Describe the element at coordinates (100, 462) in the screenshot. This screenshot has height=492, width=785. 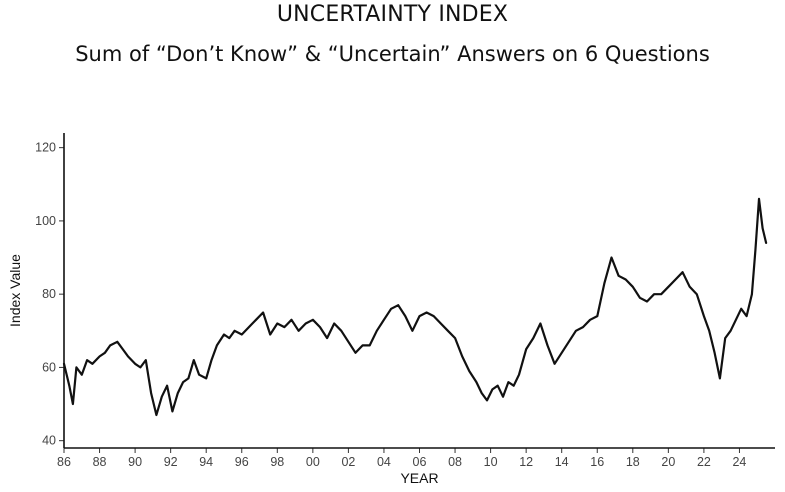
I see `x-tick-label: 88` at that location.